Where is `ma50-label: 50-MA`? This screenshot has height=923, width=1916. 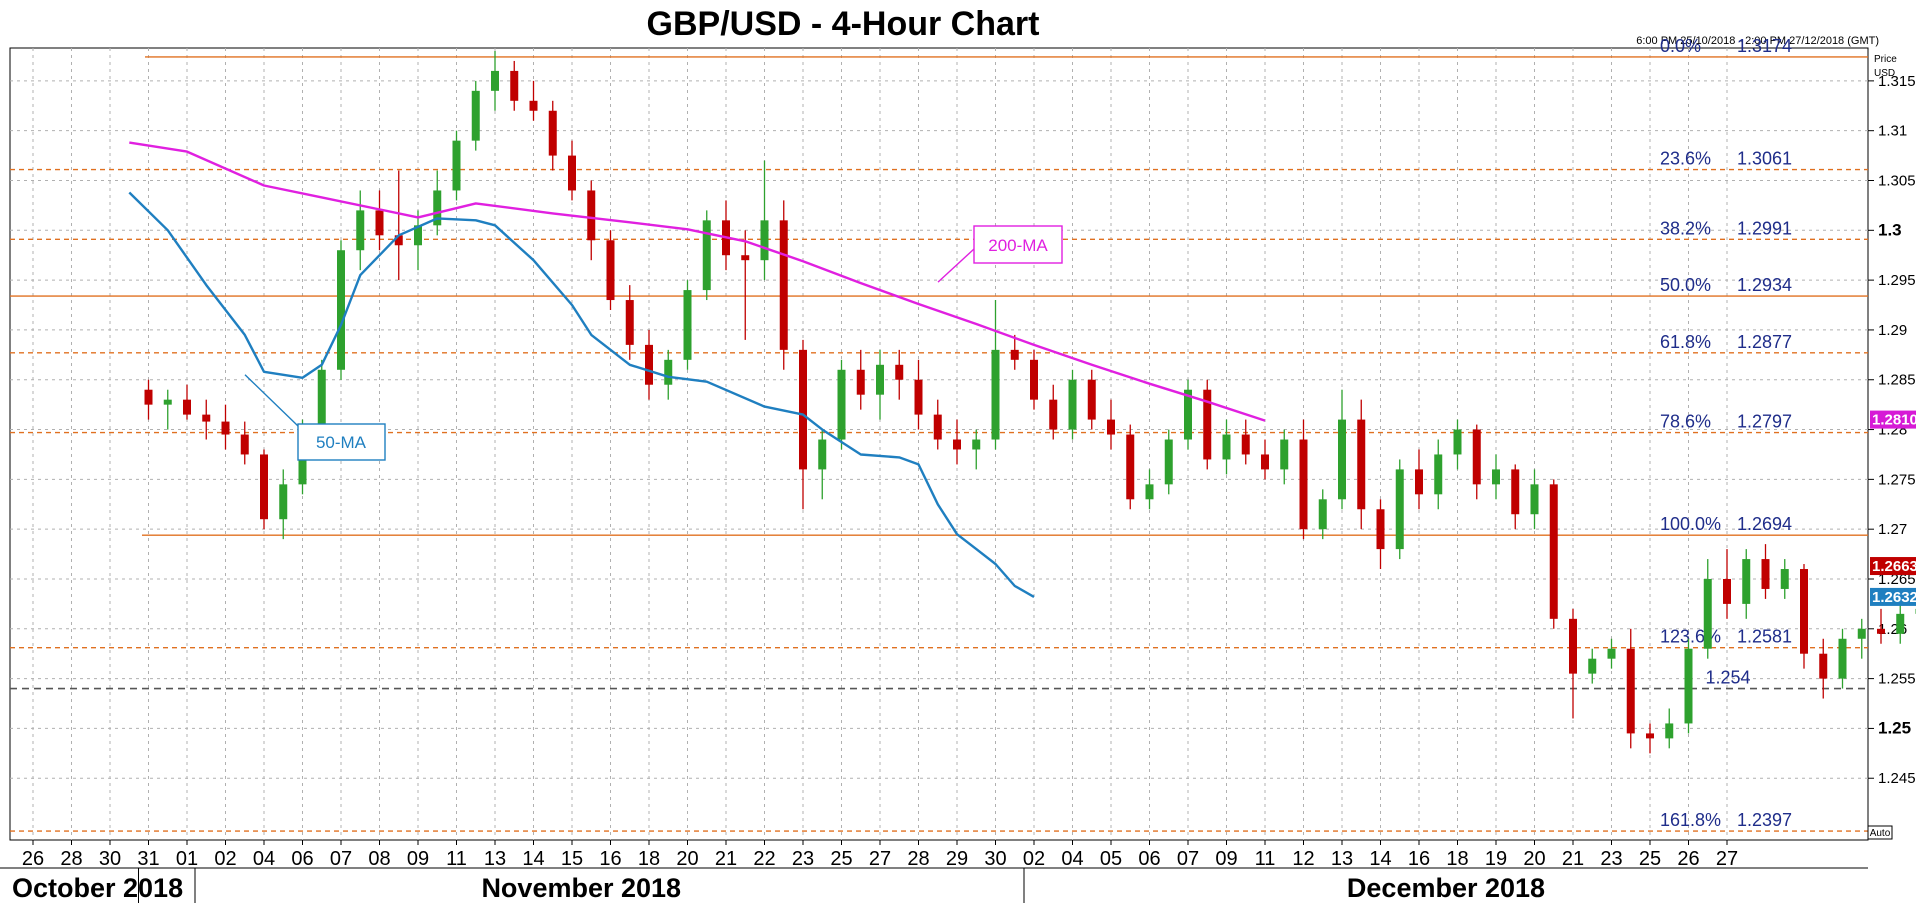
ma50-label: 50-MA is located at coordinates (341, 442).